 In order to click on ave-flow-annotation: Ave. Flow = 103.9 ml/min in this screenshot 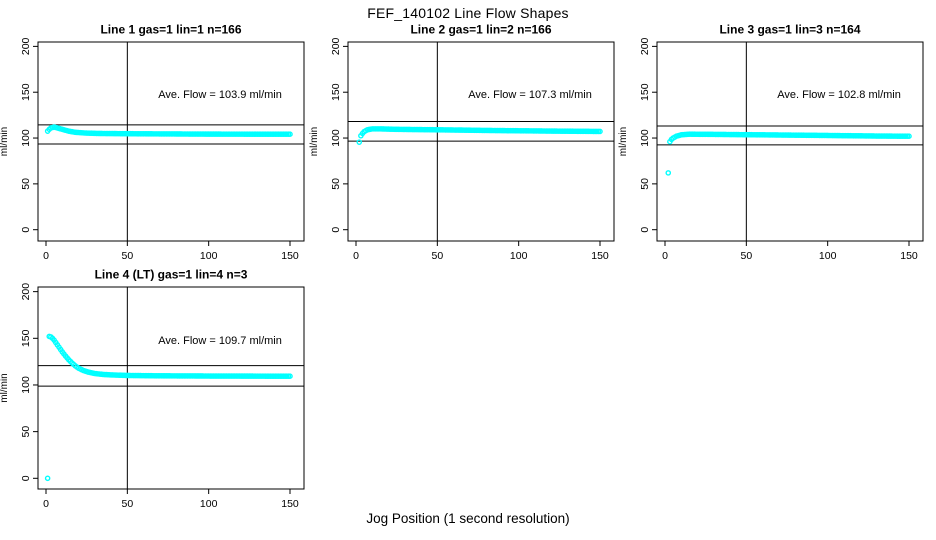, I will do `click(220, 95)`.